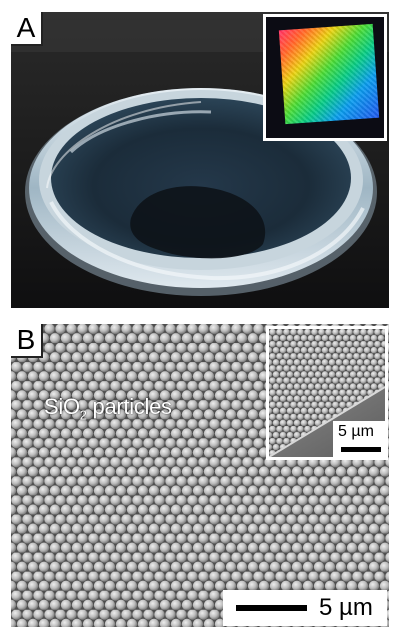 This screenshot has width=393, height=631. I want to click on iridescent-film-inset, so click(325, 77).